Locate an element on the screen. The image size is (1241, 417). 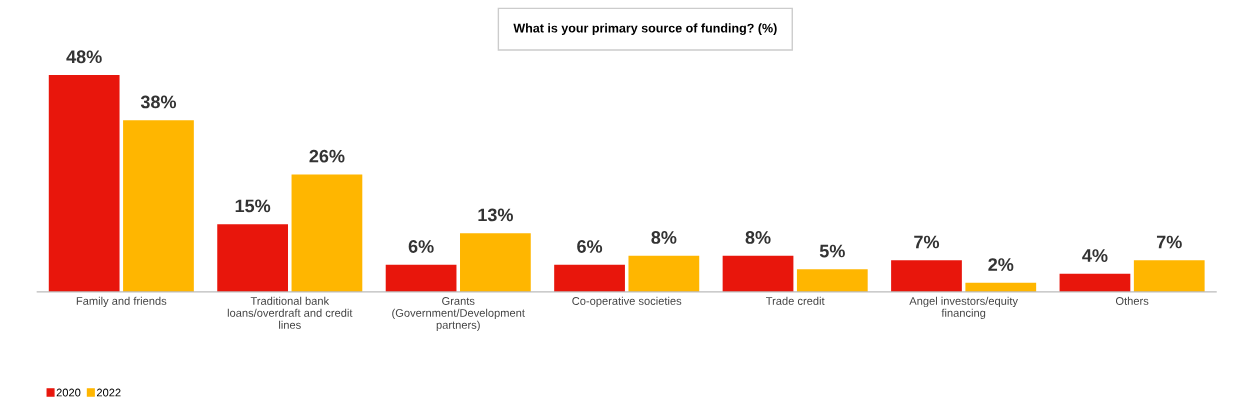
legend-label: 2022 is located at coordinates (108, 392).